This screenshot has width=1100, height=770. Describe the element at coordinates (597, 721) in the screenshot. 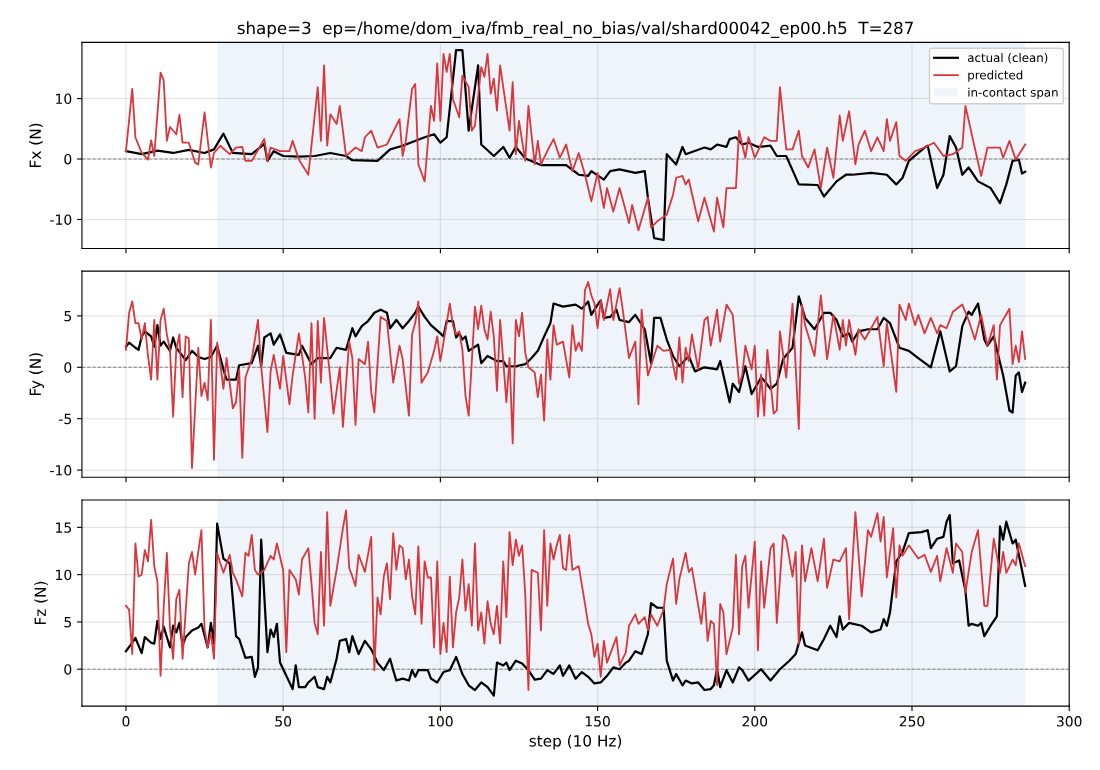

I see `x-tick-label: 150` at that location.